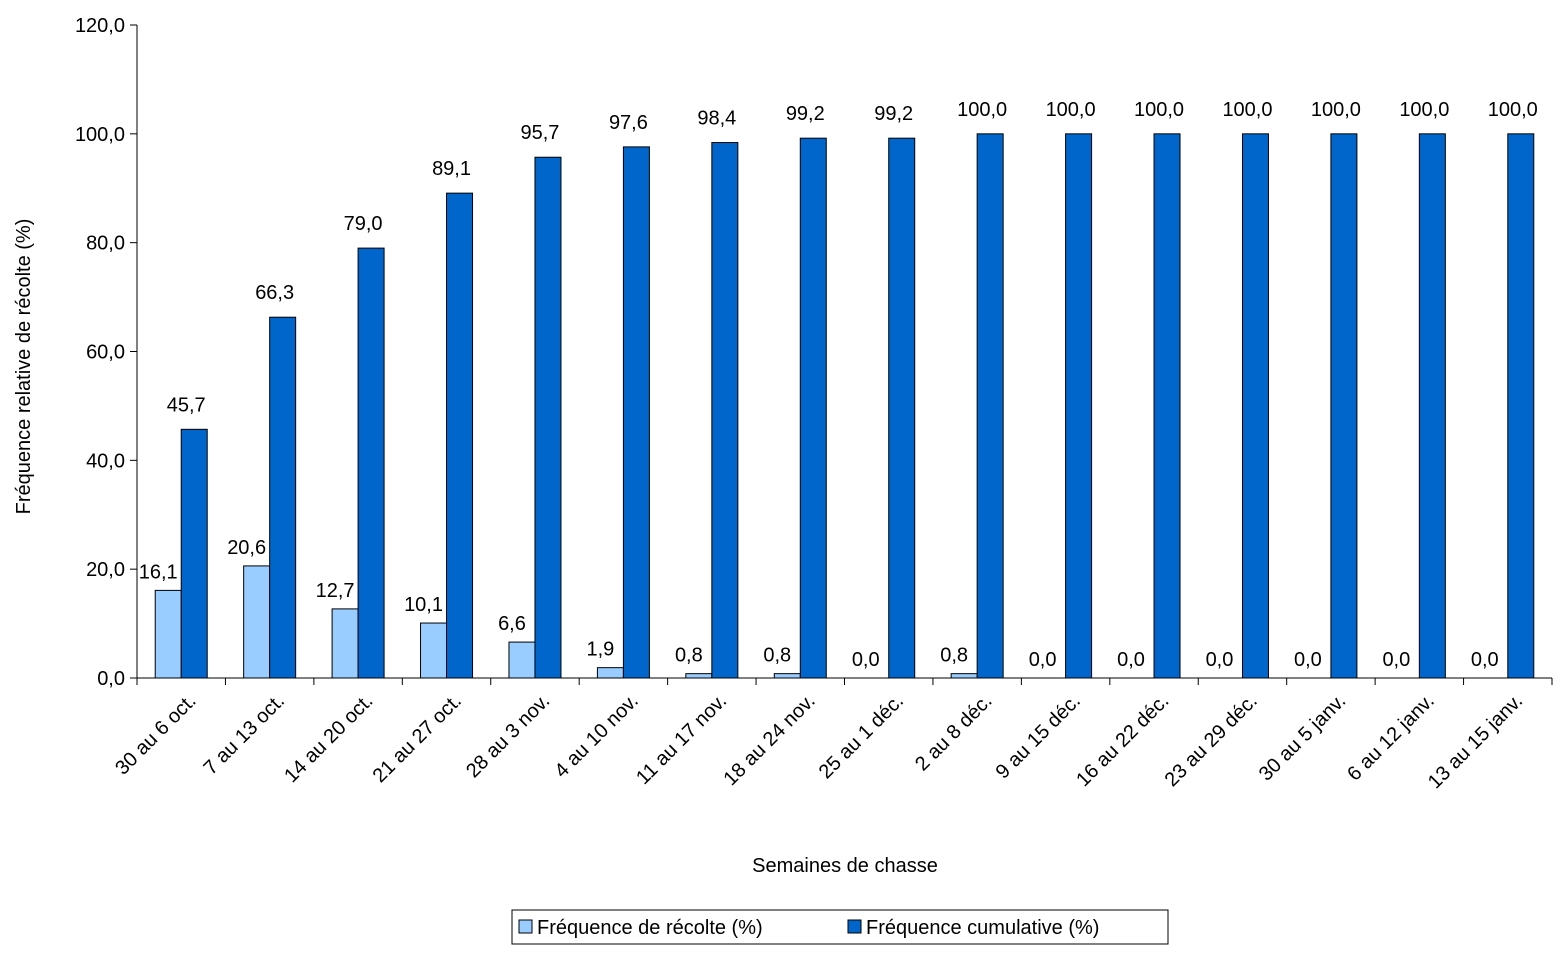  Describe the element at coordinates (601, 650) in the screenshot. I see `data-label-frequence-recolte: 1,9` at that location.